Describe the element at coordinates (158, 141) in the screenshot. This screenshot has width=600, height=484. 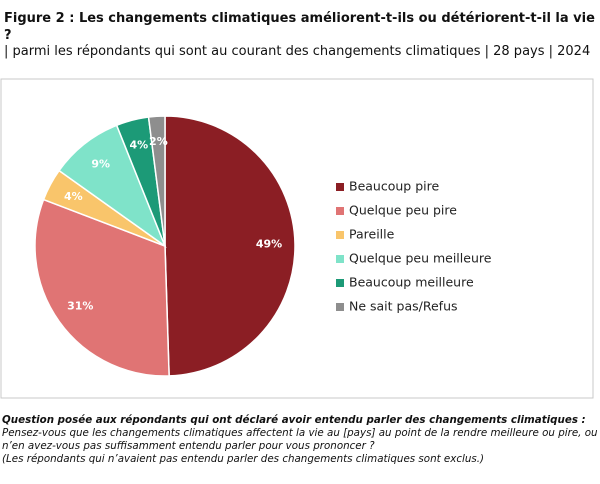
I see `data-label: 2%` at that location.